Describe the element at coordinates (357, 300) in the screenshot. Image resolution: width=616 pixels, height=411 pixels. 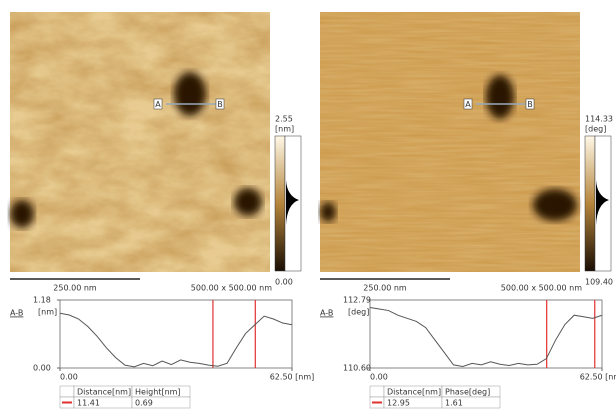
I see `y-tick-label: 112.79` at that location.